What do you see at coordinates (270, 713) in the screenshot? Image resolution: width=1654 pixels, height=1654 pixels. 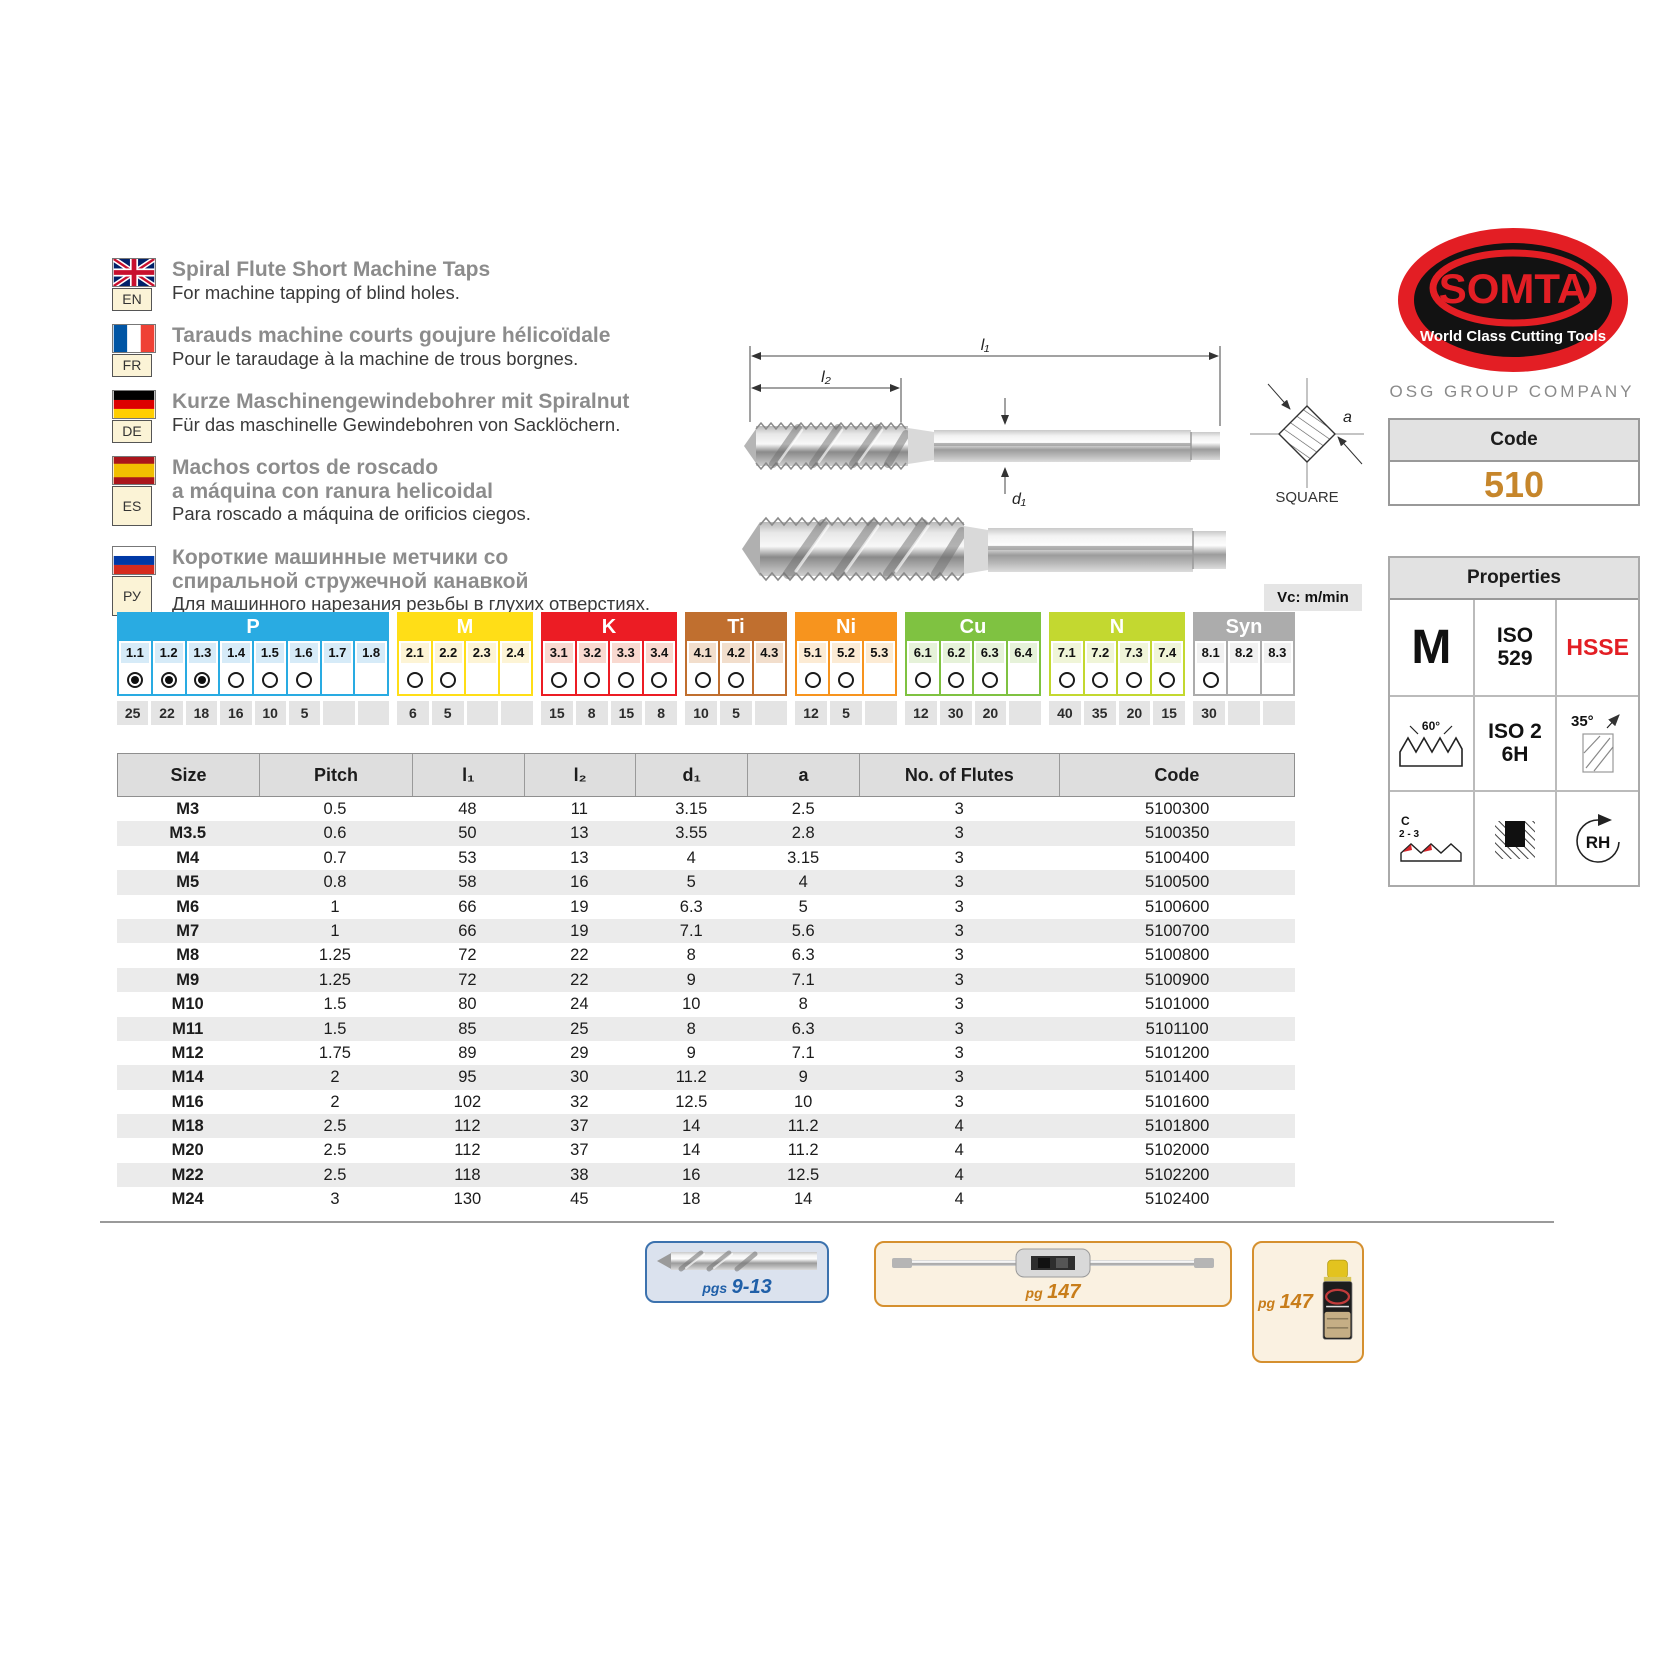 I see `vc-value: 10` at bounding box center [270, 713].